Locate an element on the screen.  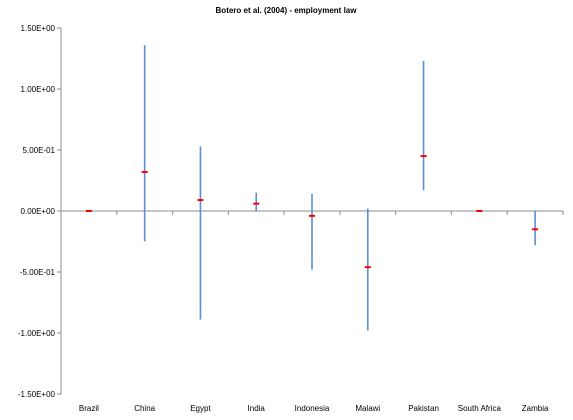
x-tick-label: Pakistan is located at coordinates (423, 408).